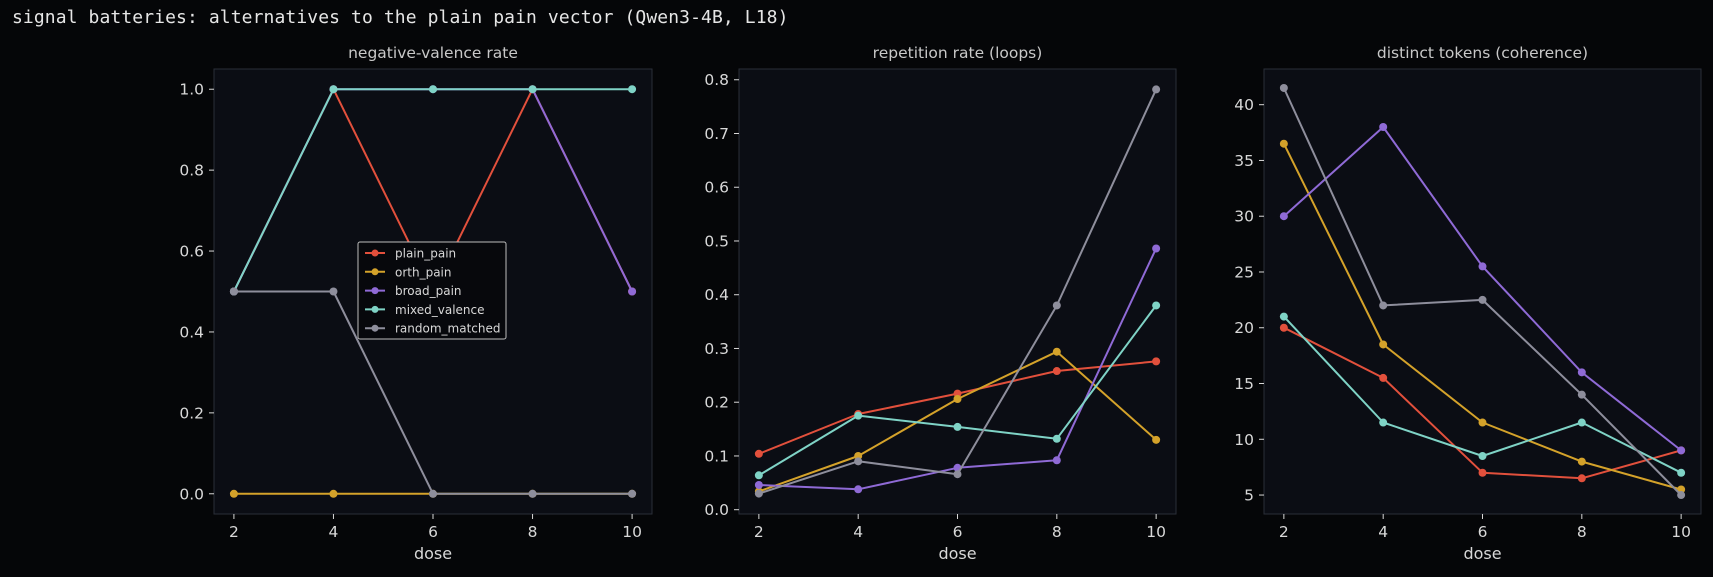  What do you see at coordinates (448, 329) in the screenshot?
I see `legend-label: random_matched` at bounding box center [448, 329].